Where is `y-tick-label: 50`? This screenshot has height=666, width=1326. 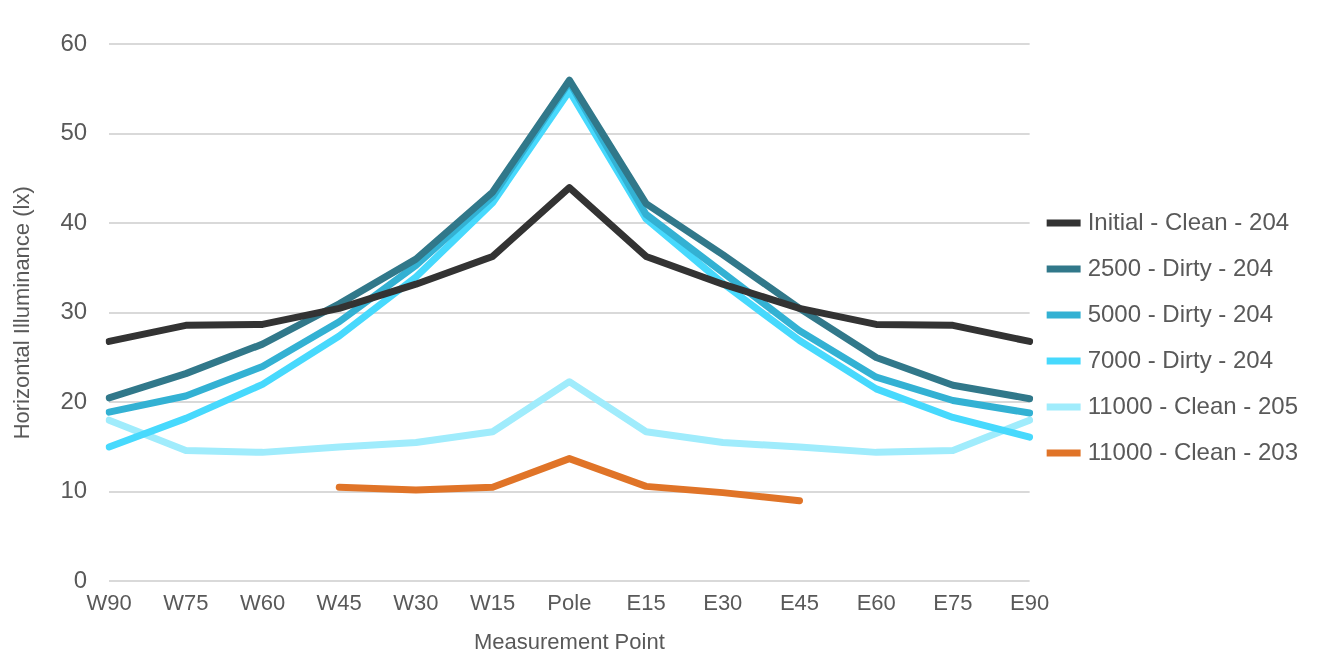
y-tick-label: 50 is located at coordinates (74, 132).